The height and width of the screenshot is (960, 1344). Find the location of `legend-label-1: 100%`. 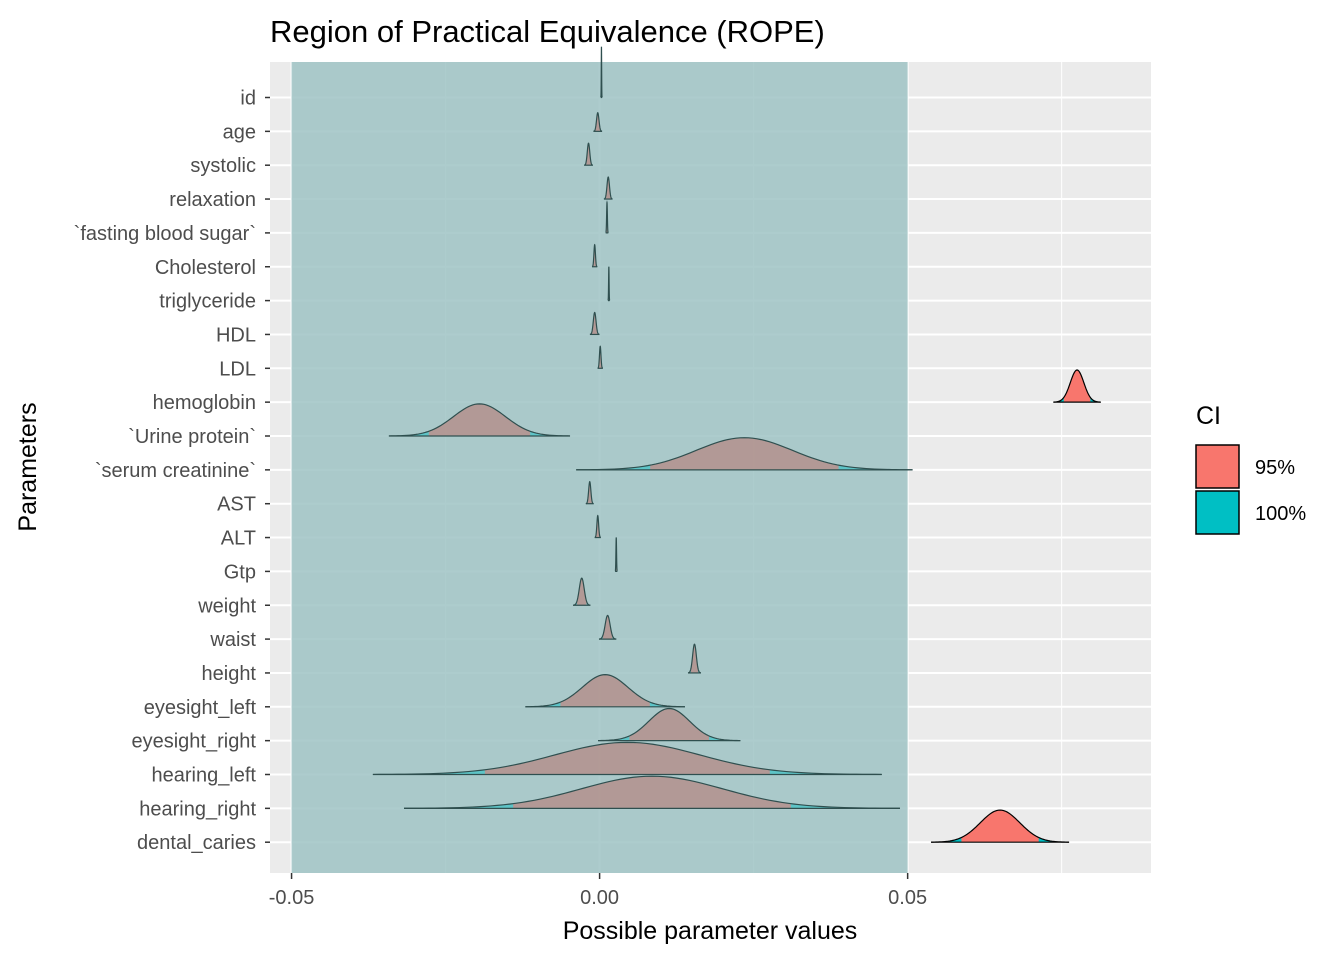

legend-label-1: 100% is located at coordinates (1280, 514).